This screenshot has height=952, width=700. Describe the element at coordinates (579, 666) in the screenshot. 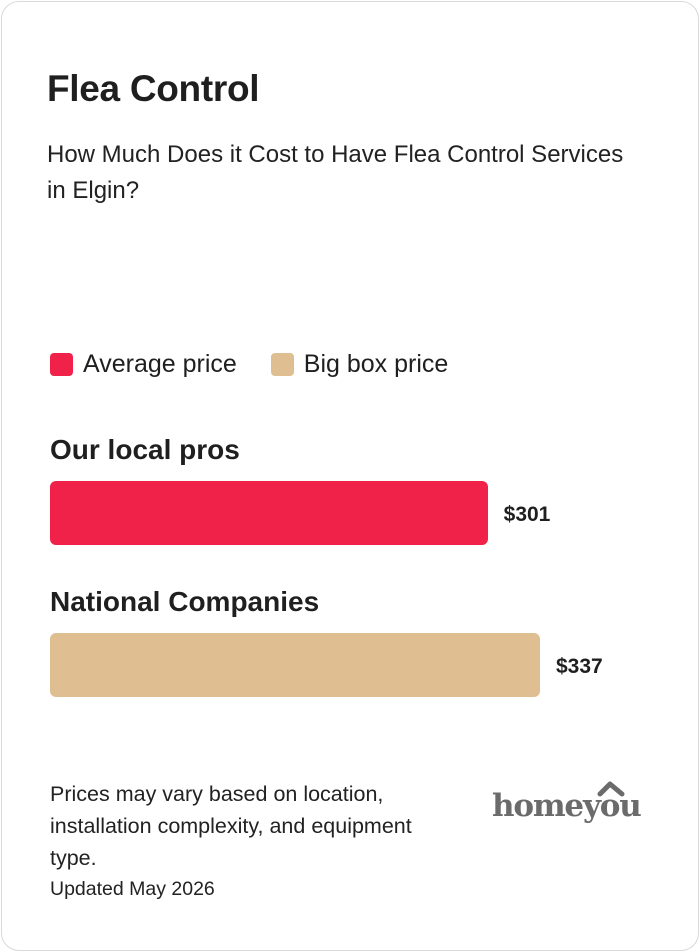

I see `bar-value-national-companies: $337` at that location.